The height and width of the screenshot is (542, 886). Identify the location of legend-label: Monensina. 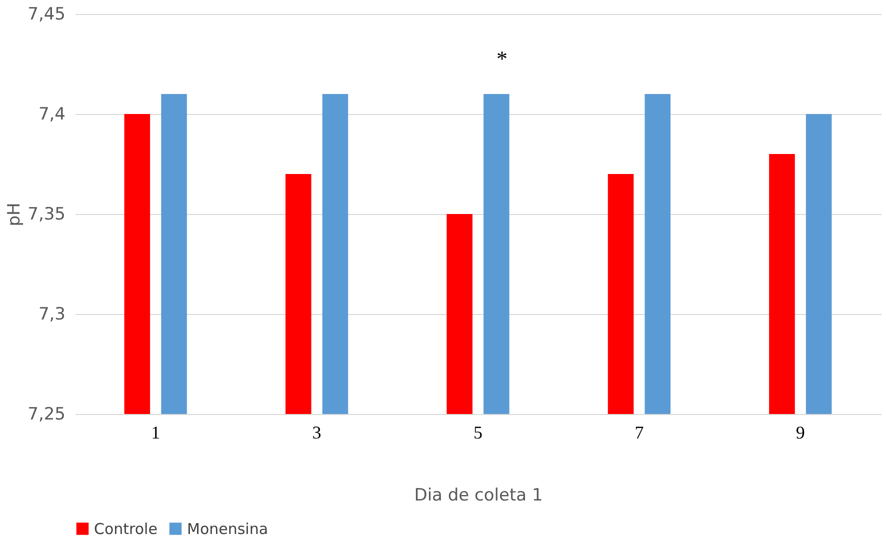
(227, 529).